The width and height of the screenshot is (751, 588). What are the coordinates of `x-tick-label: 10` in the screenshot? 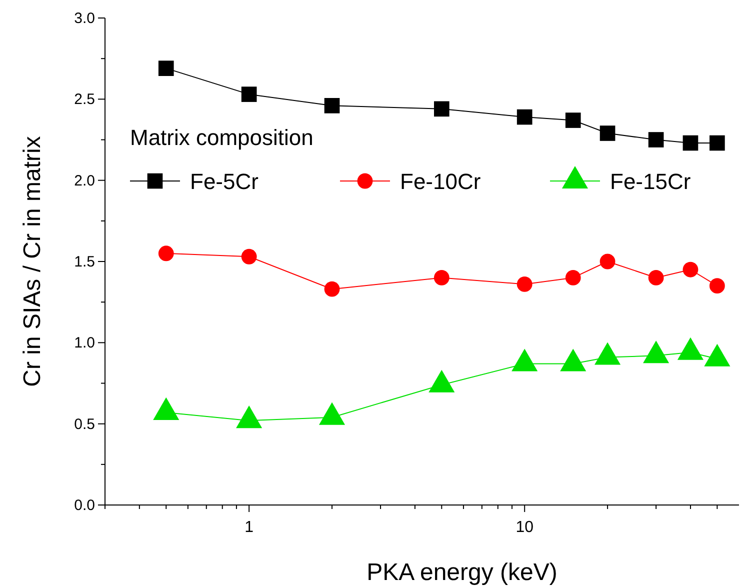 It's located at (525, 527).